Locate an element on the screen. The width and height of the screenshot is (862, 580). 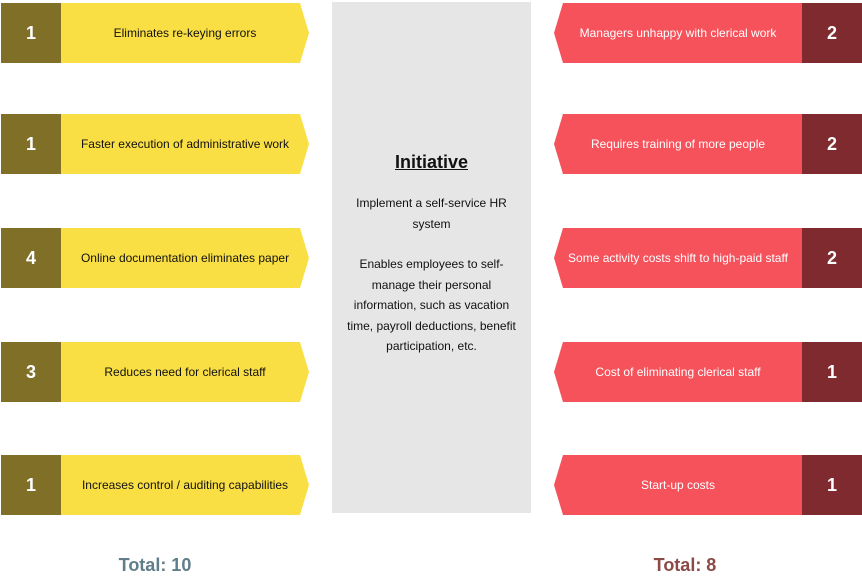
driving-score: 3 is located at coordinates (31, 372).